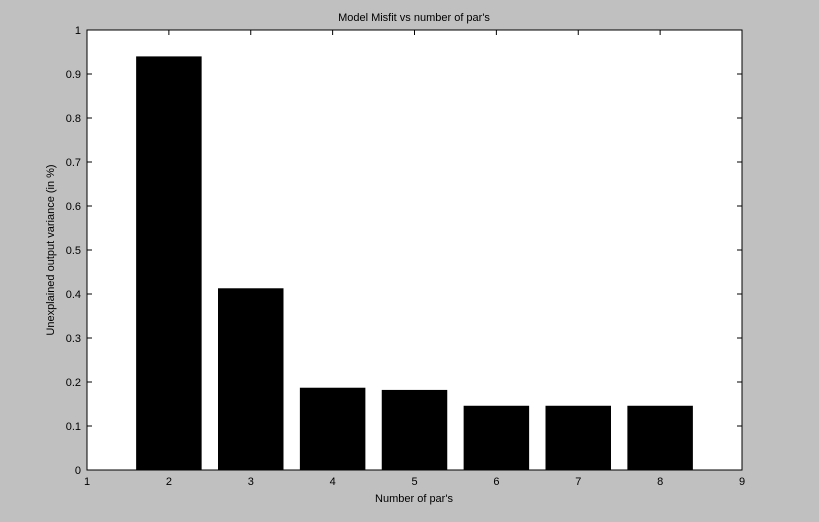 Image resolution: width=819 pixels, height=522 pixels. I want to click on y-tick-label: 0.8, so click(73, 119).